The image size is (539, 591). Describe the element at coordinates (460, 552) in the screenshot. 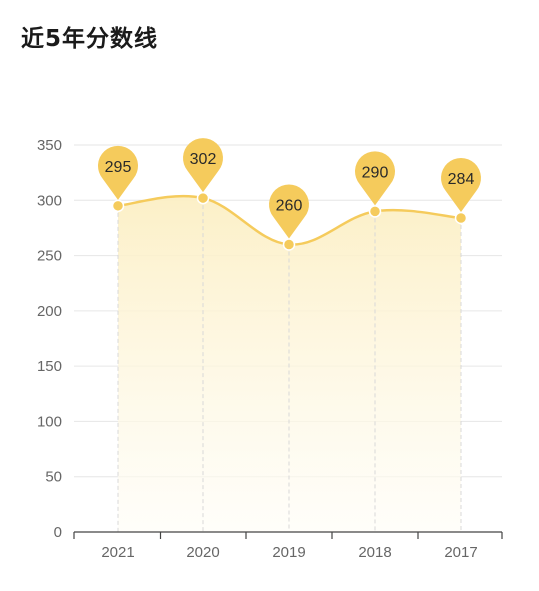

I see `x-tick-label: 2017` at that location.